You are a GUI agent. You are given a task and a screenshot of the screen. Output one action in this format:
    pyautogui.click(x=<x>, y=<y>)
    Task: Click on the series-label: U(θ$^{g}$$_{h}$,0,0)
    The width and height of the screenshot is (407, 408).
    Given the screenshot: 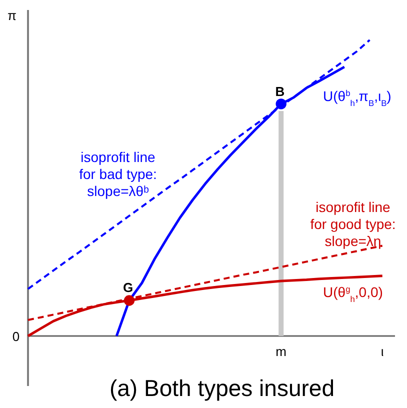 What is the action you would take?
    pyautogui.click(x=353, y=294)
    